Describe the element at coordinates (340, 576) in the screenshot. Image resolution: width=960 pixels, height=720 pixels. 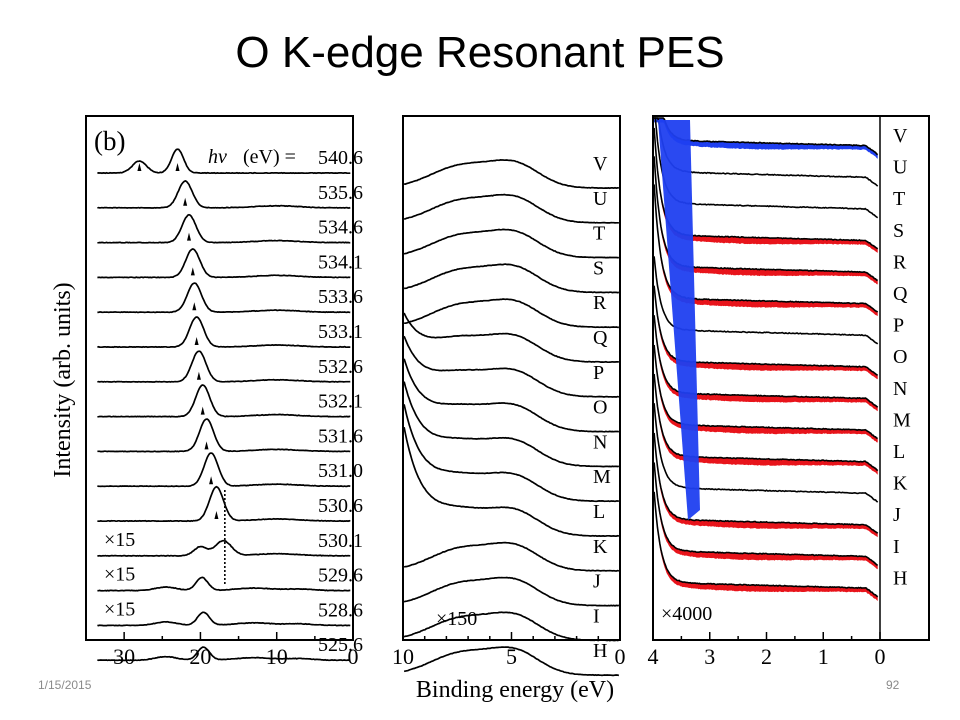
I see `photon-energy-label: 529.6` at that location.